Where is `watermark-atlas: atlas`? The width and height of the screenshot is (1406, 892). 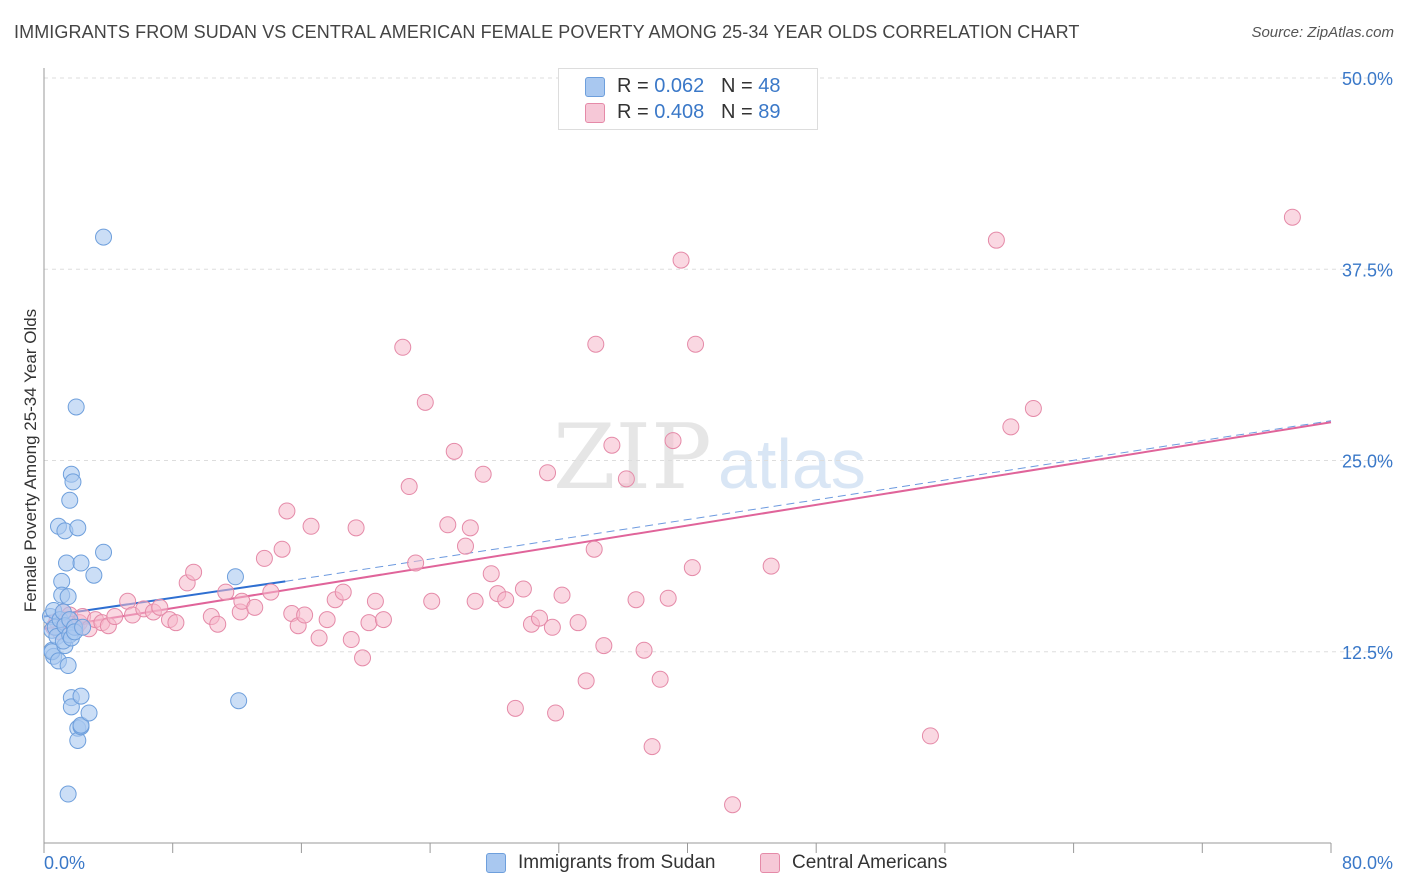
watermark-atlas: atlas is located at coordinates (792, 464).